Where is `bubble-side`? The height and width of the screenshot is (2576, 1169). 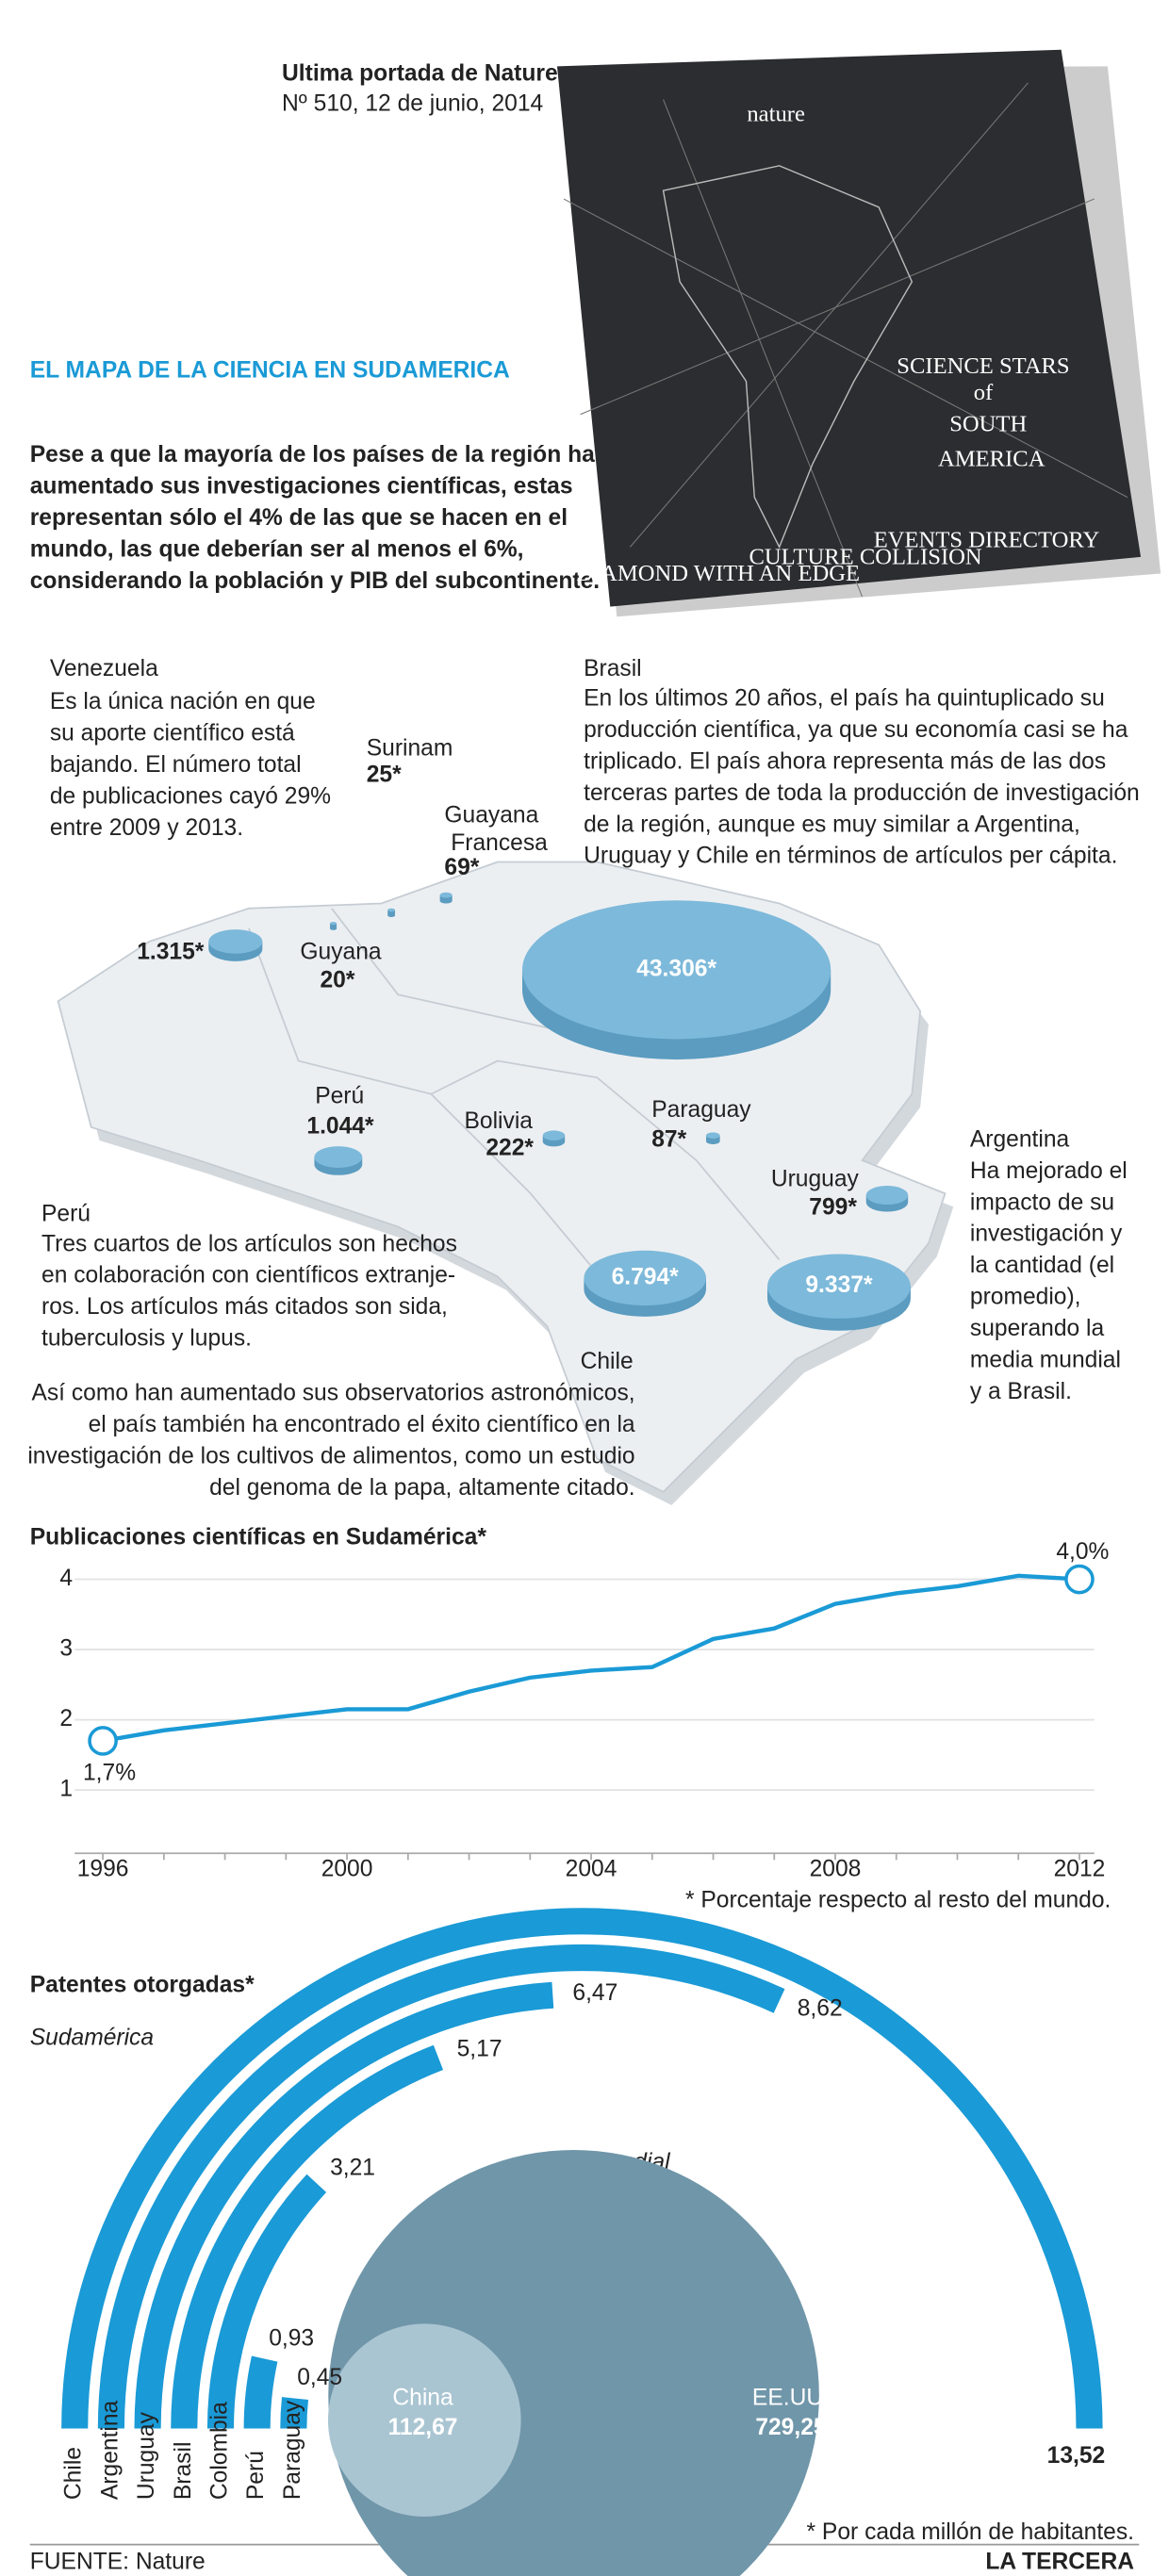
bubble-side is located at coordinates (334, 926).